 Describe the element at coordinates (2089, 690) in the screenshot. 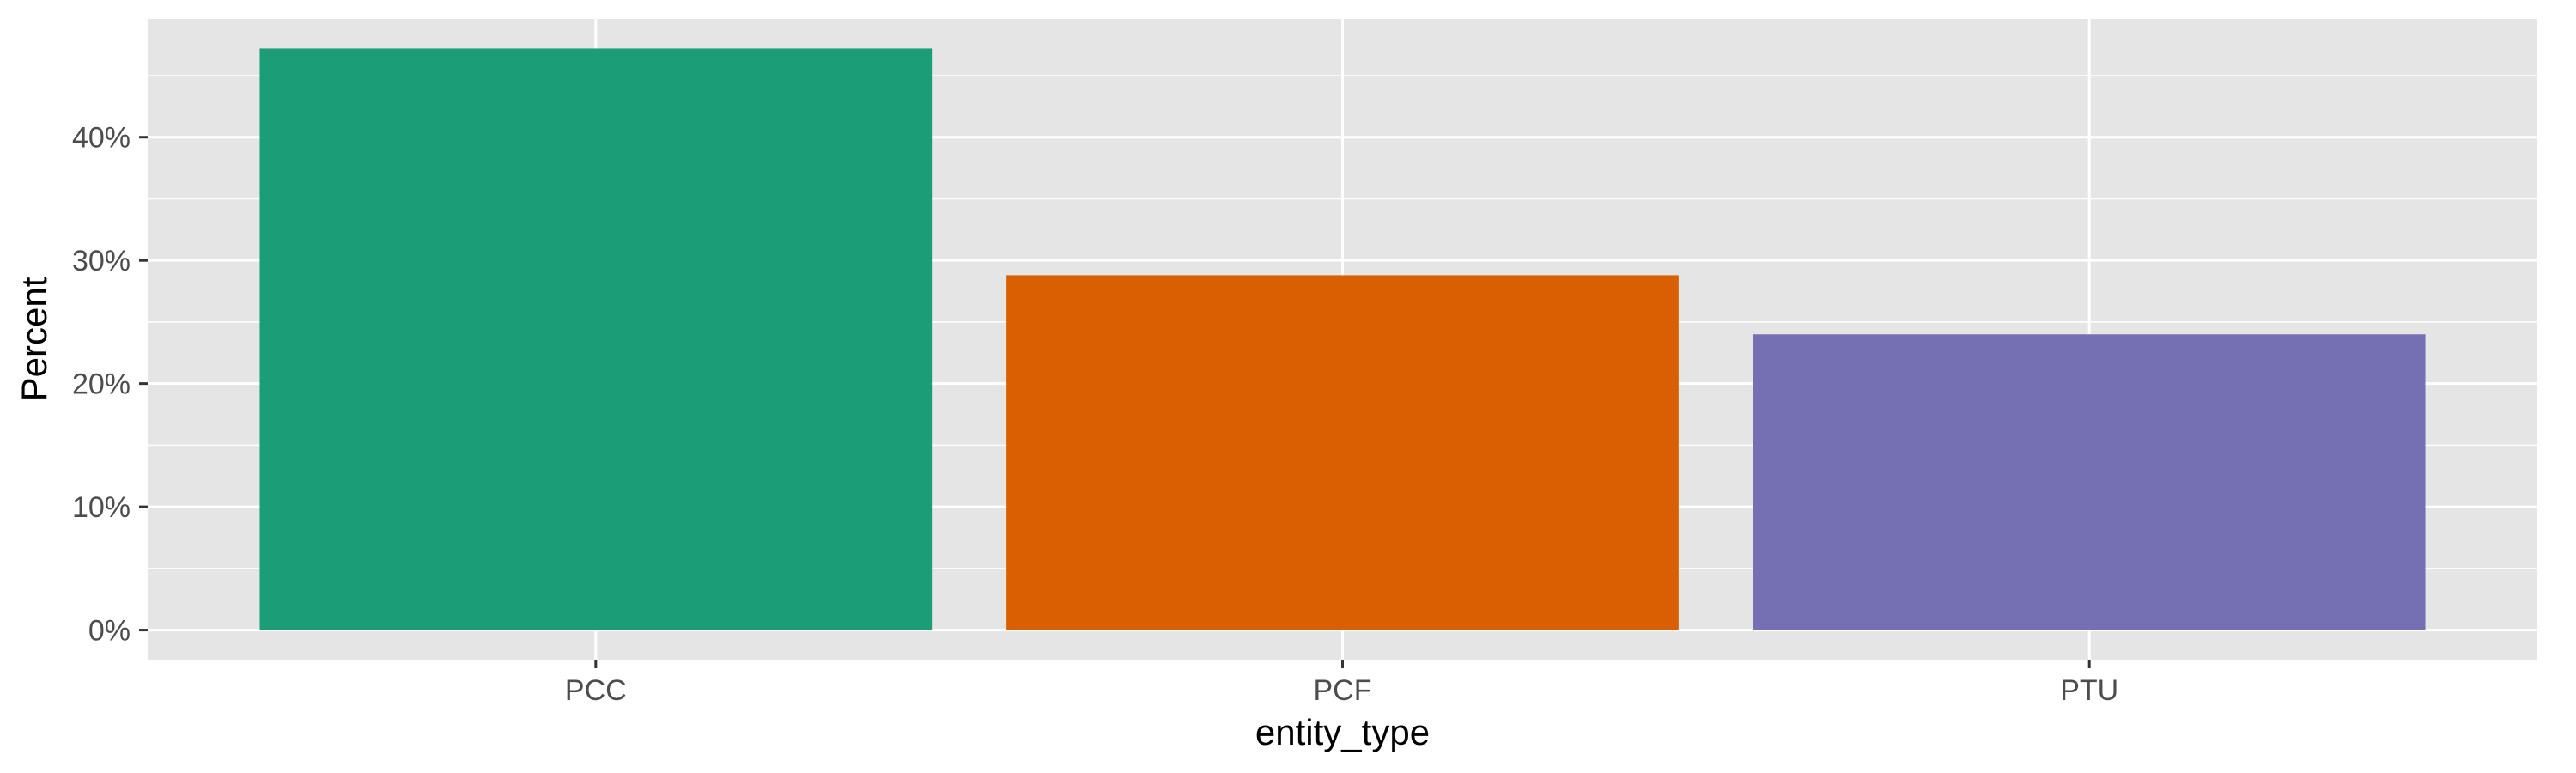

I see `x-tick-label: PTU` at that location.